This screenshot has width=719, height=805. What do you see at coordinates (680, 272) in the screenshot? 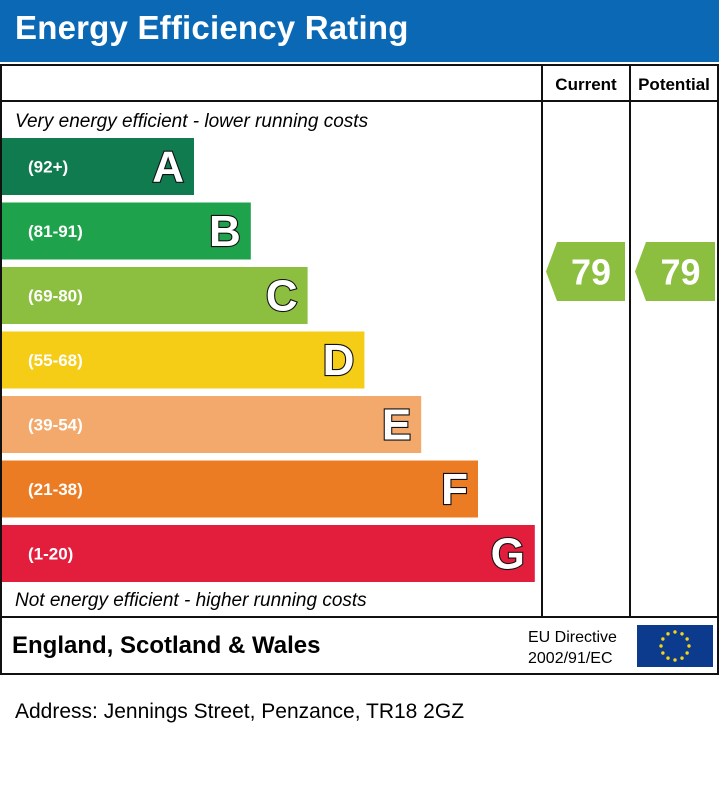
I see `potential-rating-value: 79` at bounding box center [680, 272].